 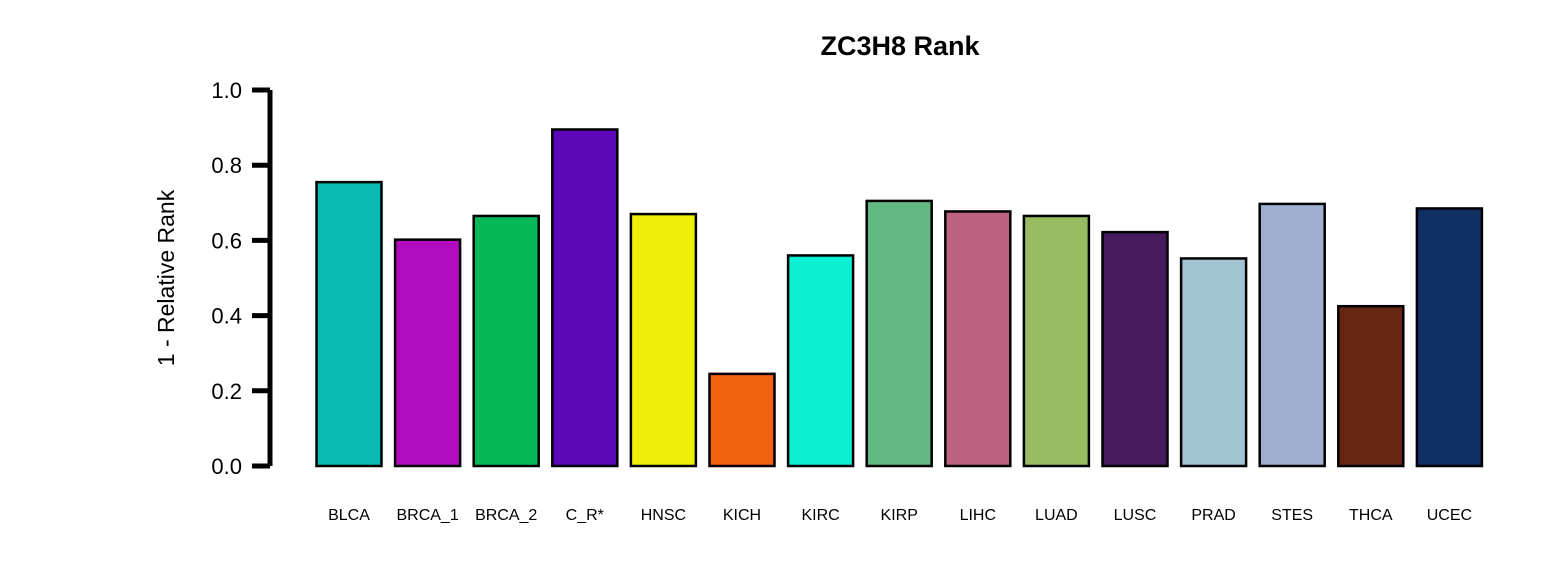 What do you see at coordinates (663, 515) in the screenshot?
I see `x-tick-label: HNSC` at bounding box center [663, 515].